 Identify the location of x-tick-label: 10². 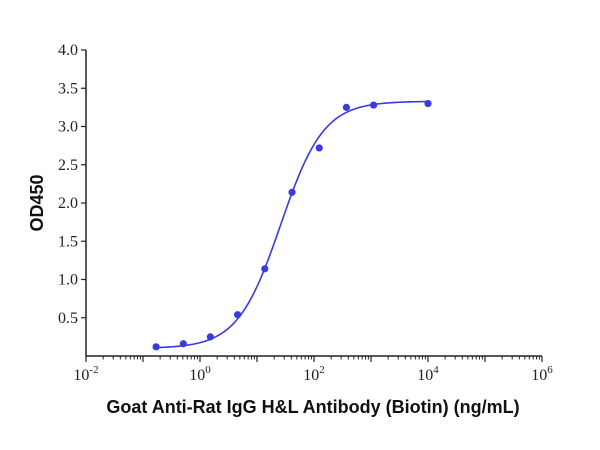
(314, 374).